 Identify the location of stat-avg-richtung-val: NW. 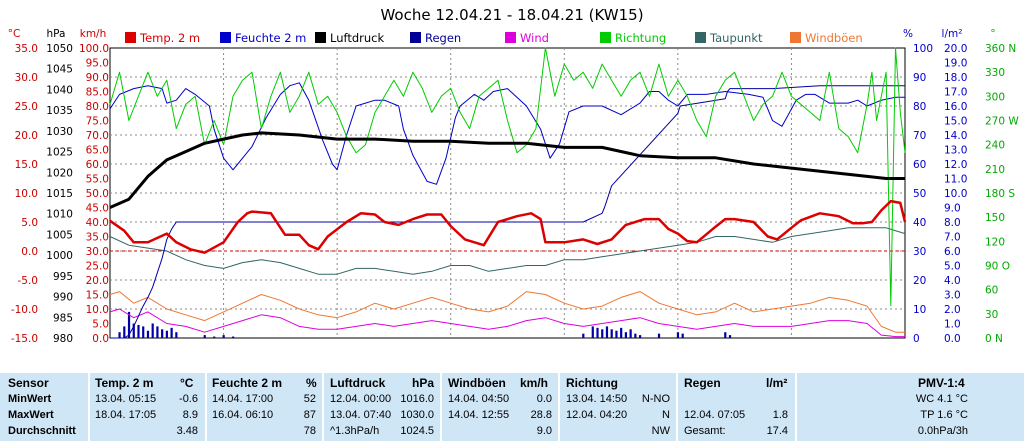
(660, 431).